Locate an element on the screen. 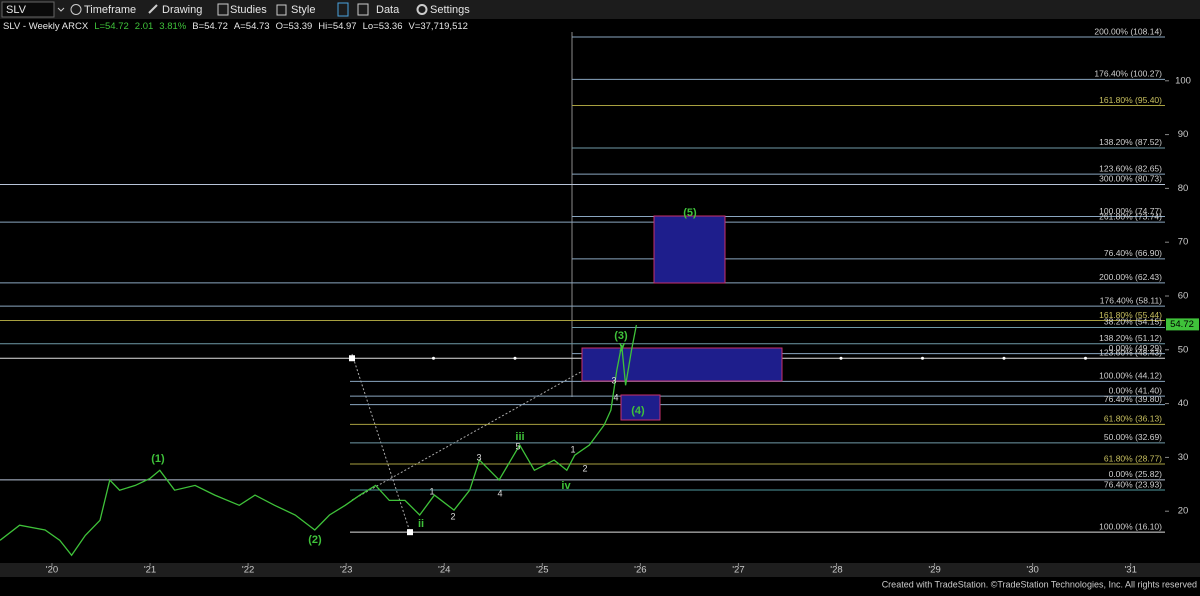 The height and width of the screenshot is (596, 1200). y-tick-label: 30 is located at coordinates (1183, 457).